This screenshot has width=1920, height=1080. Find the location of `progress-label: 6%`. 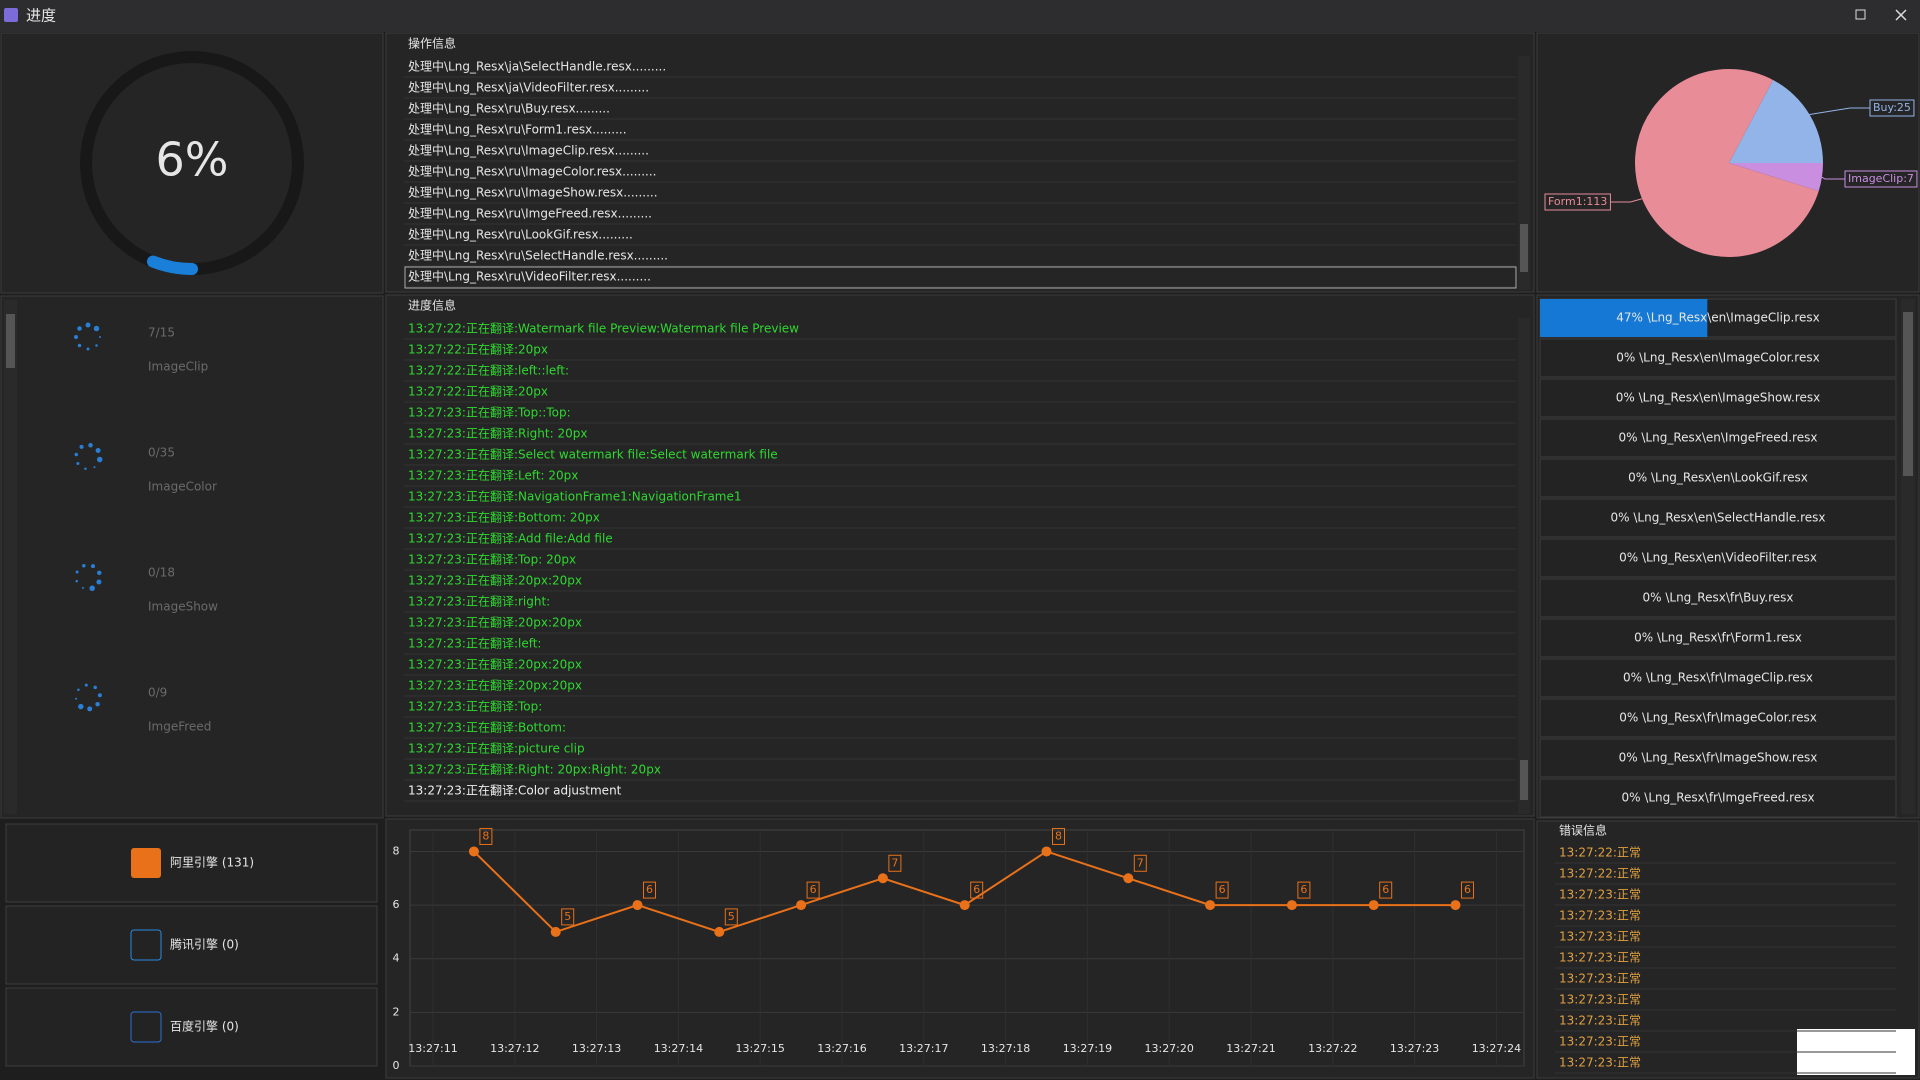

progress-label: 6% is located at coordinates (192, 160).